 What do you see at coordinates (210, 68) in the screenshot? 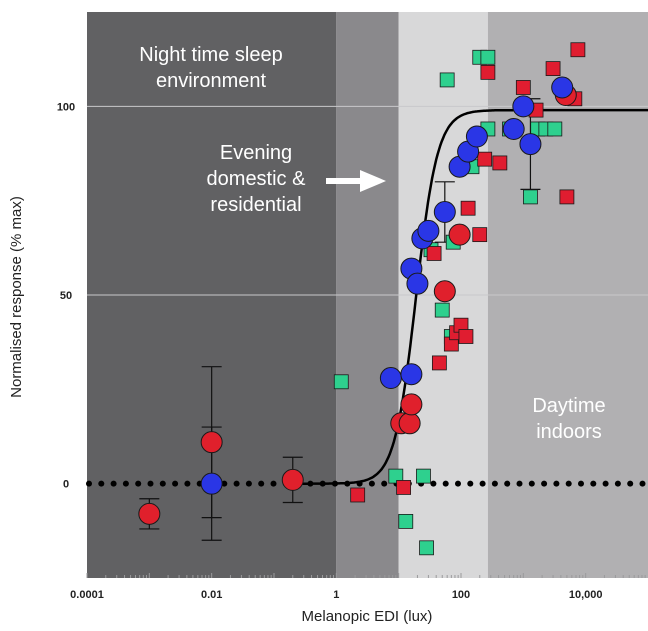
I see `zone-label-night: Night time sleep environment` at bounding box center [210, 68].